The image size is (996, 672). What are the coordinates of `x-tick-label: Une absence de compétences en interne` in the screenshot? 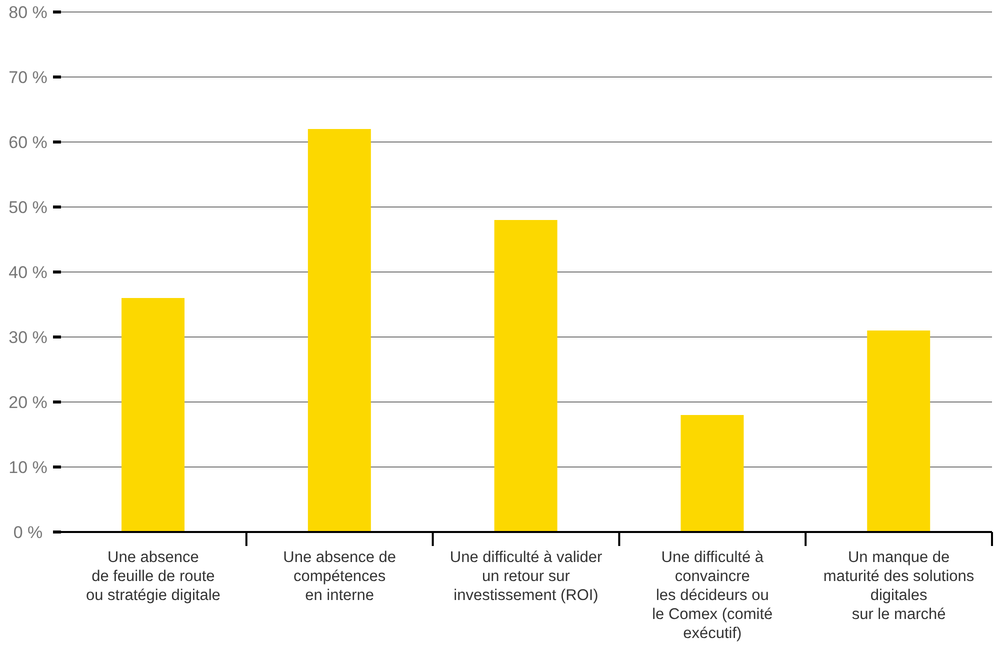 It's located at (339, 576).